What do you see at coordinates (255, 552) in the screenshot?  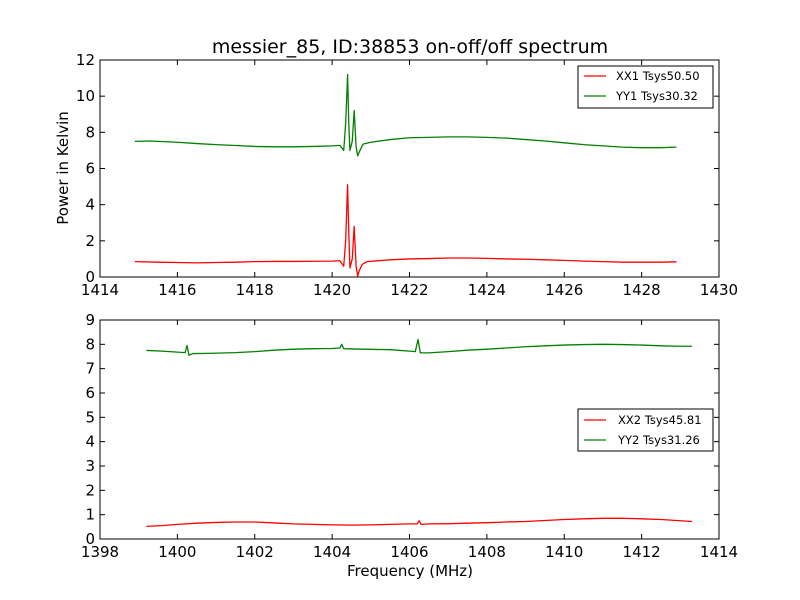 I see `x-tick-label: 1402` at bounding box center [255, 552].